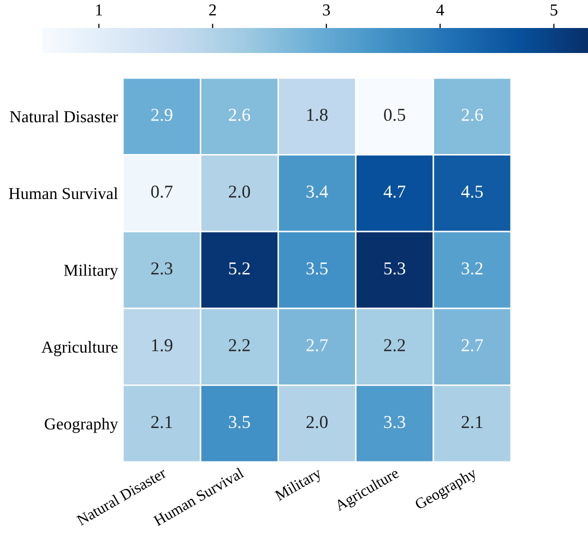  What do you see at coordinates (63, 193) in the screenshot?
I see `y-tick-label: Human Survival` at bounding box center [63, 193].